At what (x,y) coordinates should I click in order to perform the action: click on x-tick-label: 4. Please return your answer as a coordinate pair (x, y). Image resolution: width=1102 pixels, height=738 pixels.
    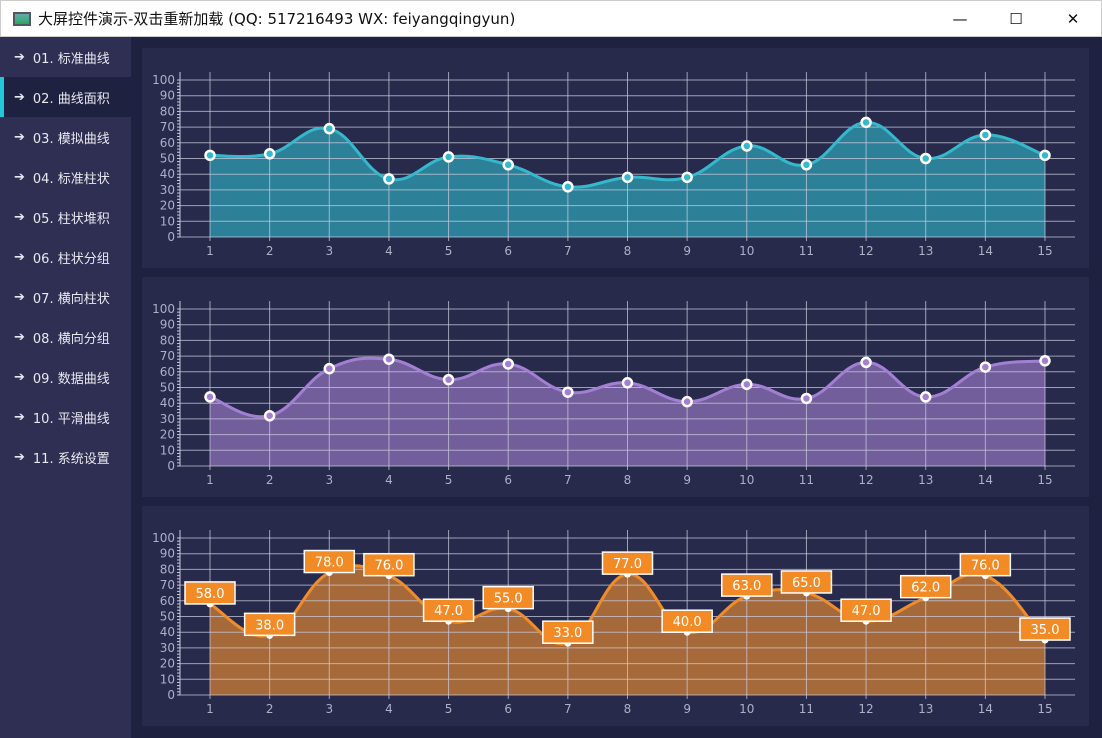
    Looking at the image, I should click on (389, 480).